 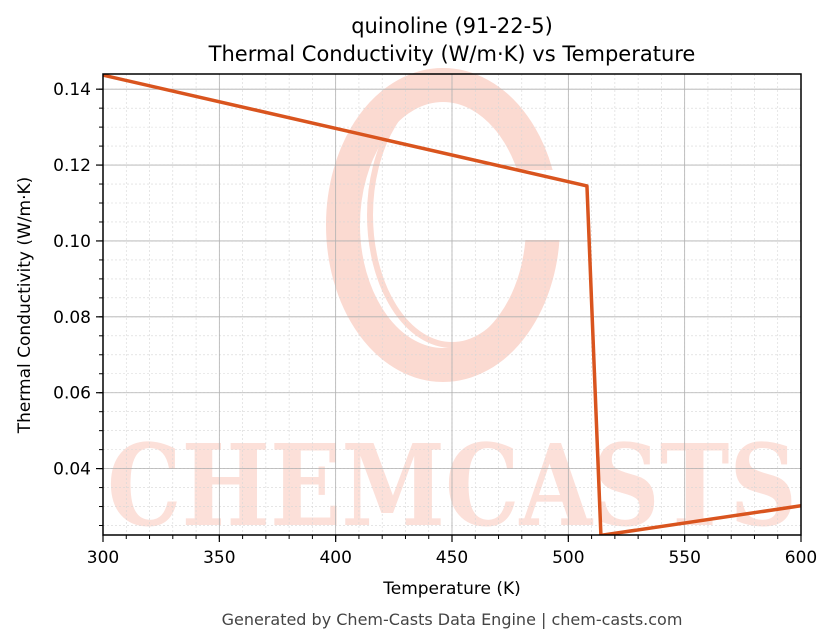 What do you see at coordinates (72, 90) in the screenshot?
I see `y-tick-label: 0.14` at bounding box center [72, 90].